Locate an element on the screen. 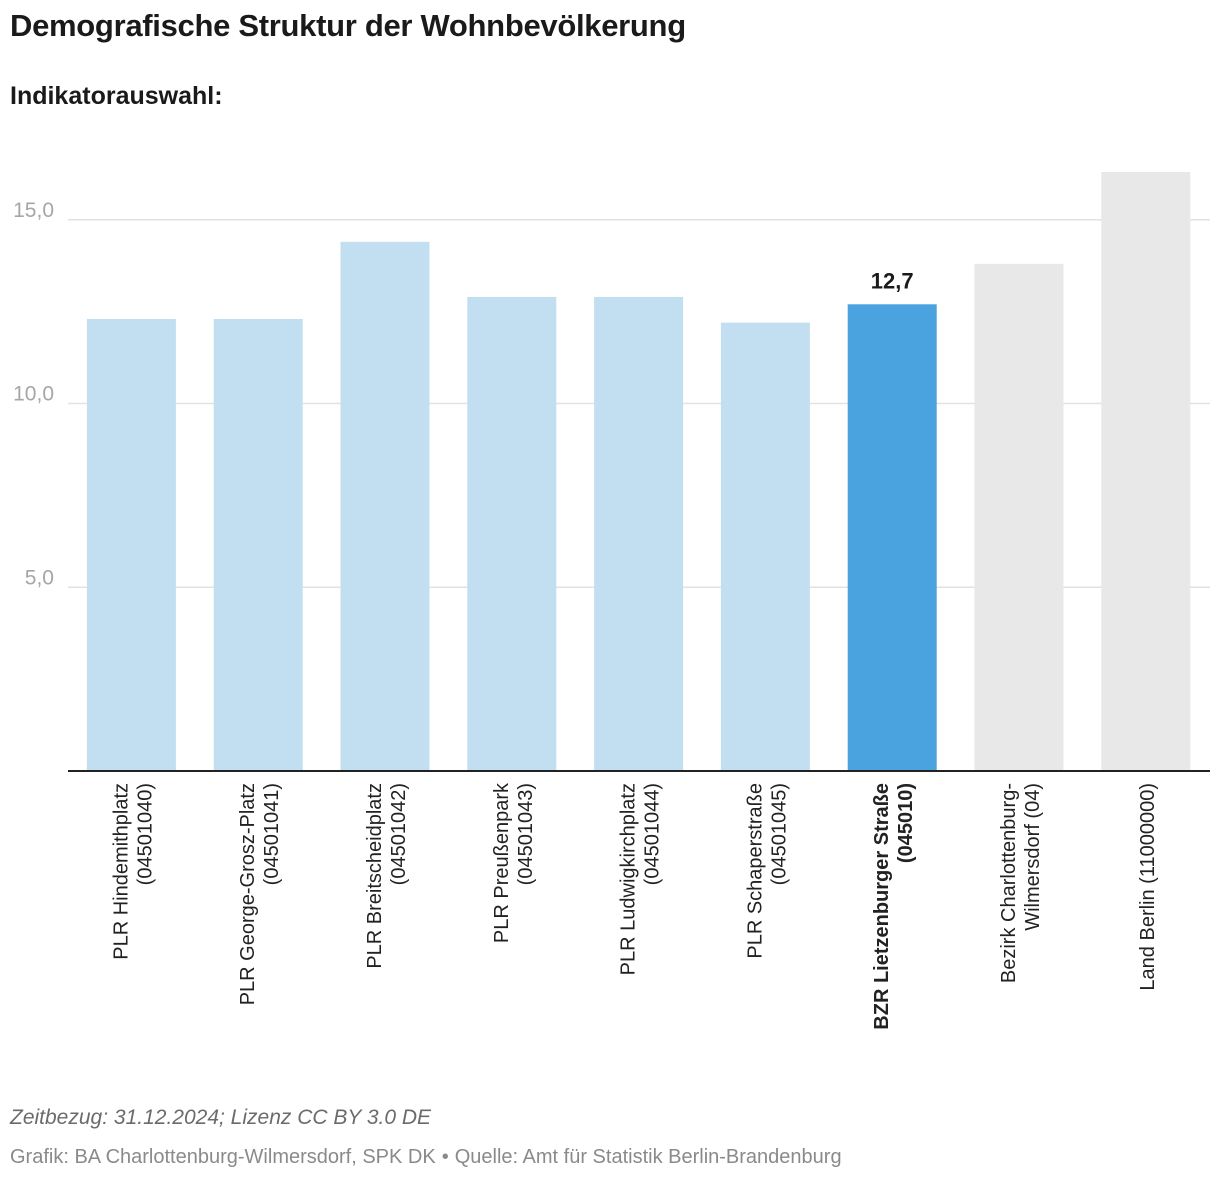 This screenshot has width=1220, height=1182. data-label: 12,7 is located at coordinates (892, 280).